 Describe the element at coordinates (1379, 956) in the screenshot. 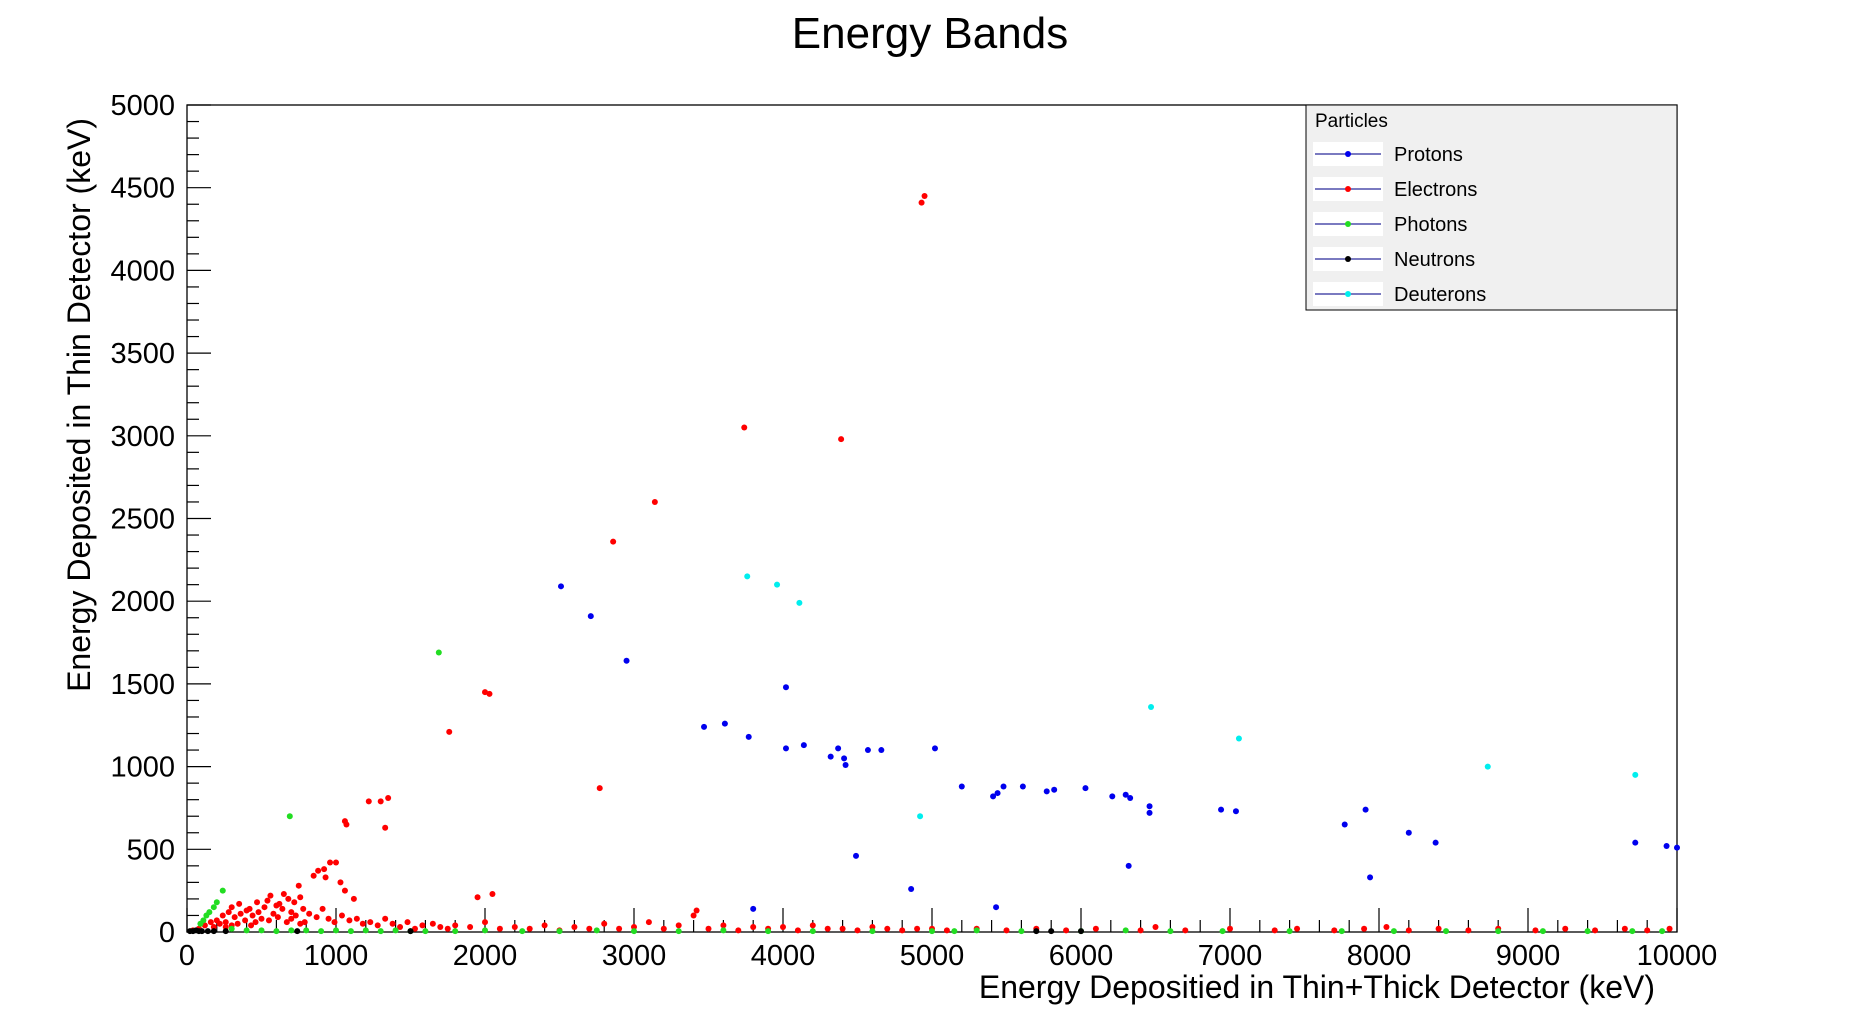

I see `x-tick-label: 8000` at that location.